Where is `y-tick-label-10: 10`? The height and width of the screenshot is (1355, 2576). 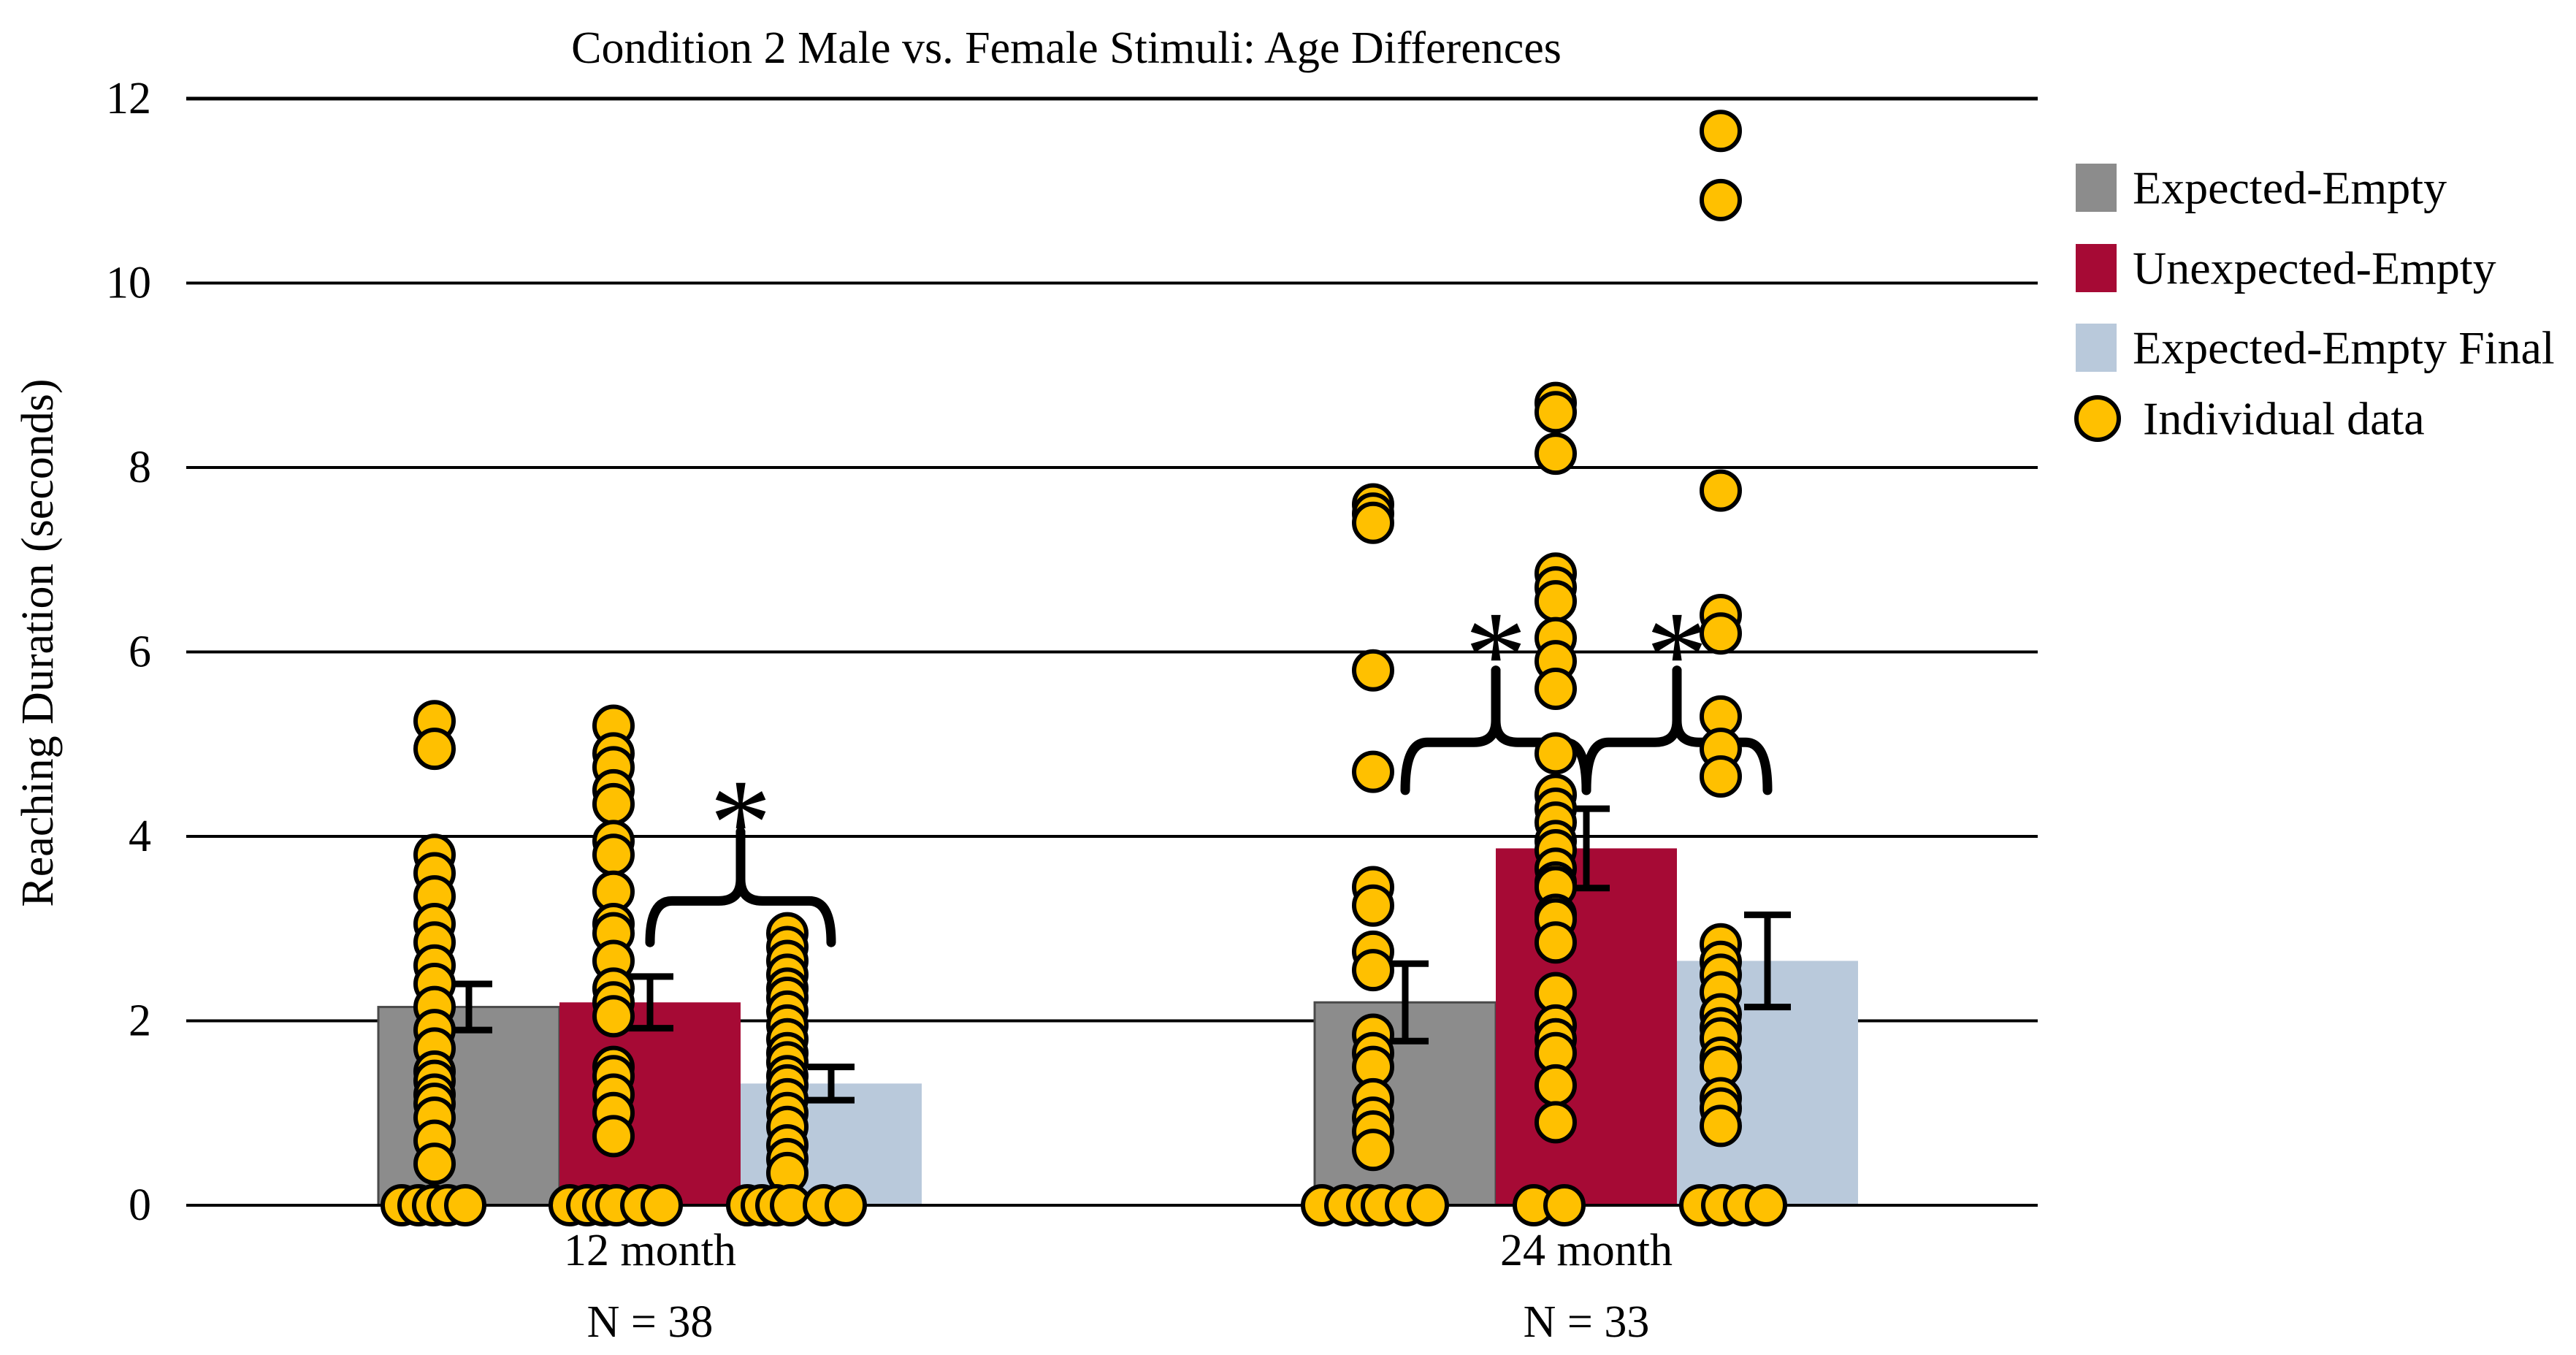
y-tick-label-10: 10 is located at coordinates (128, 283).